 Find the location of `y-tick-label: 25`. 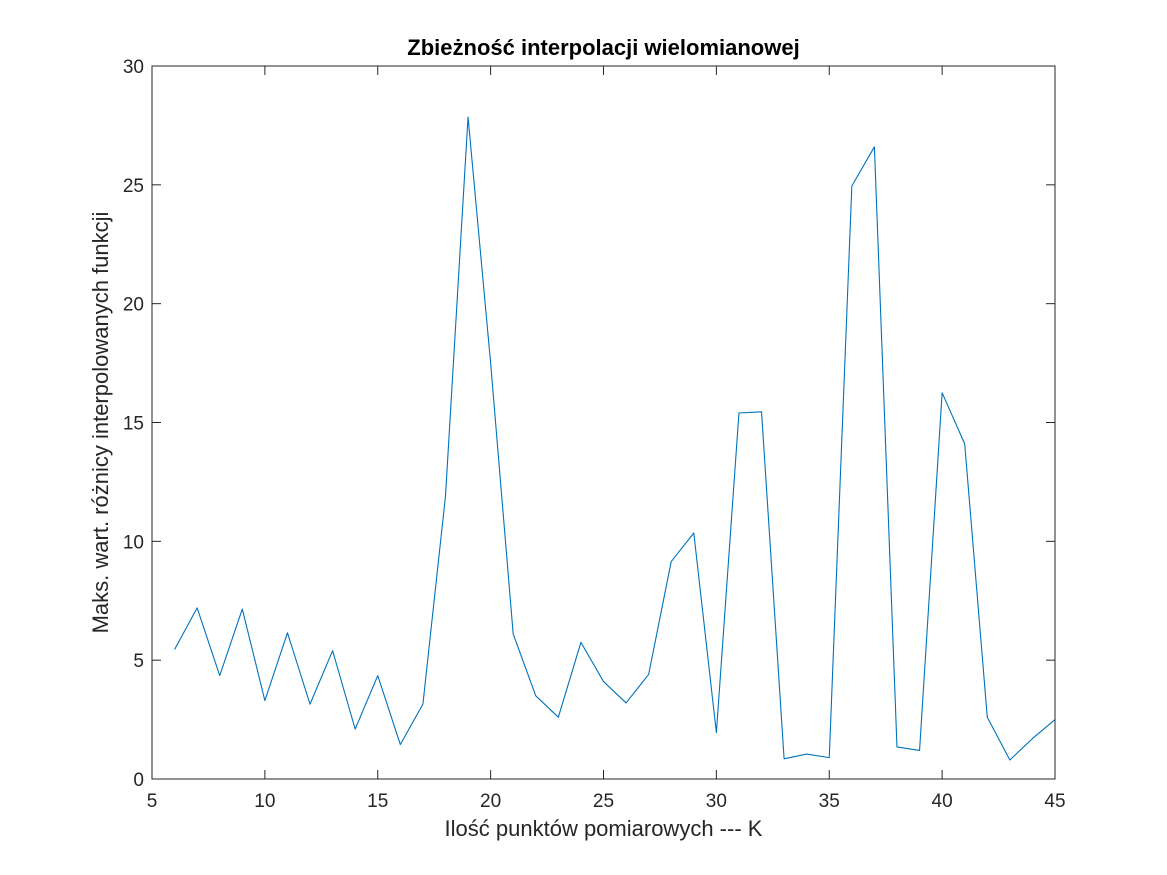

y-tick-label: 25 is located at coordinates (133, 186).